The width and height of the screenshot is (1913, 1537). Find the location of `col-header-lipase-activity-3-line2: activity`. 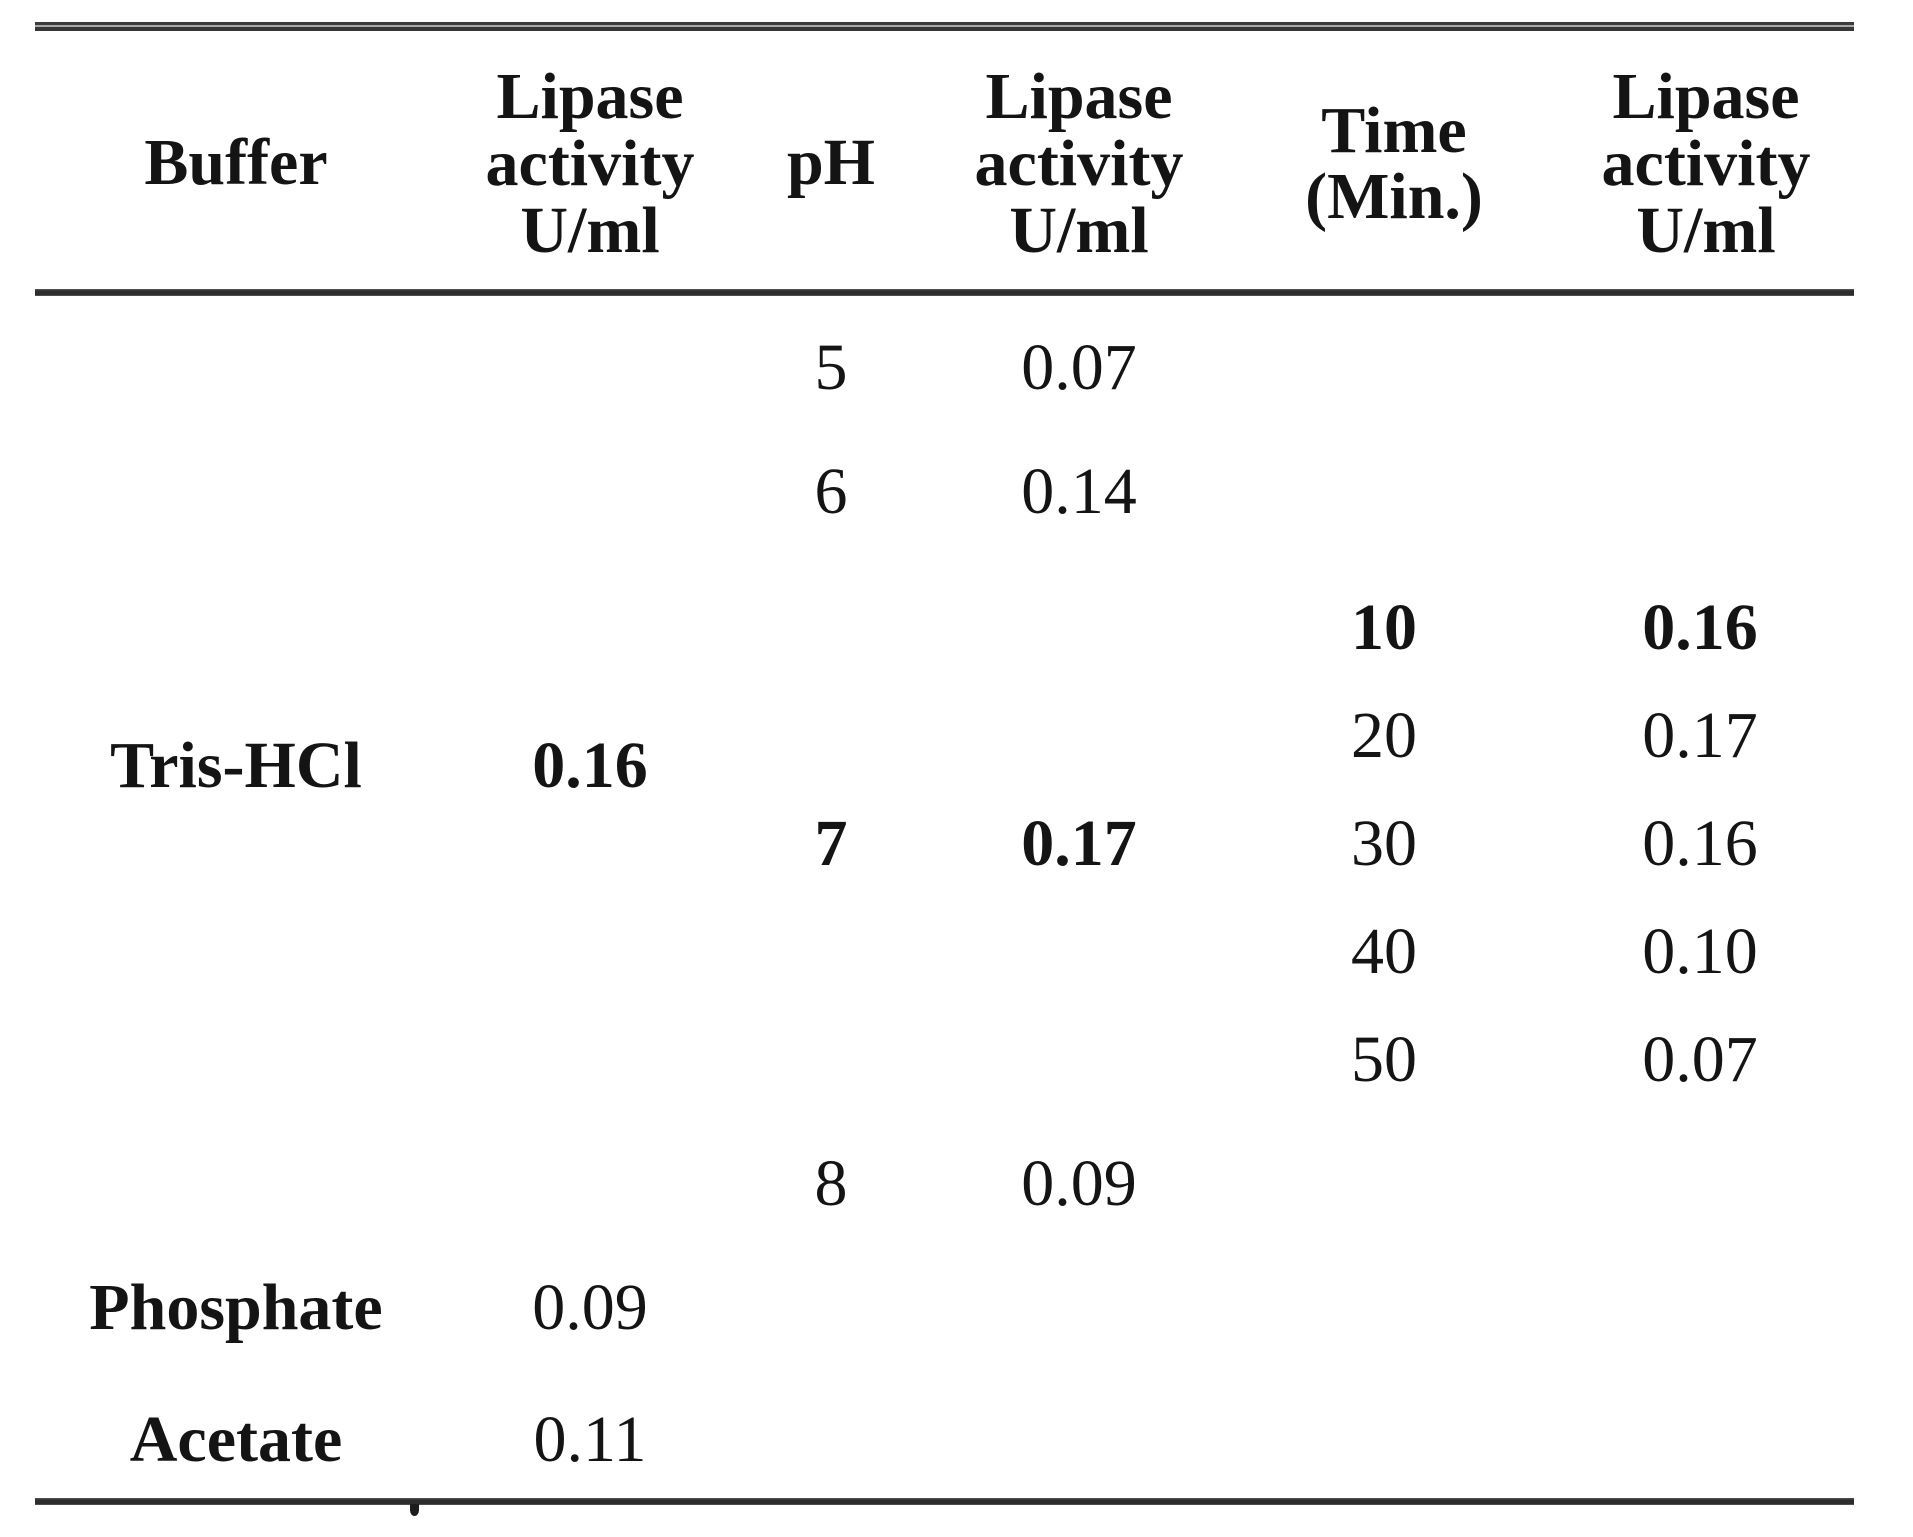

col-header-lipase-activity-3-line2: activity is located at coordinates (1706, 163).